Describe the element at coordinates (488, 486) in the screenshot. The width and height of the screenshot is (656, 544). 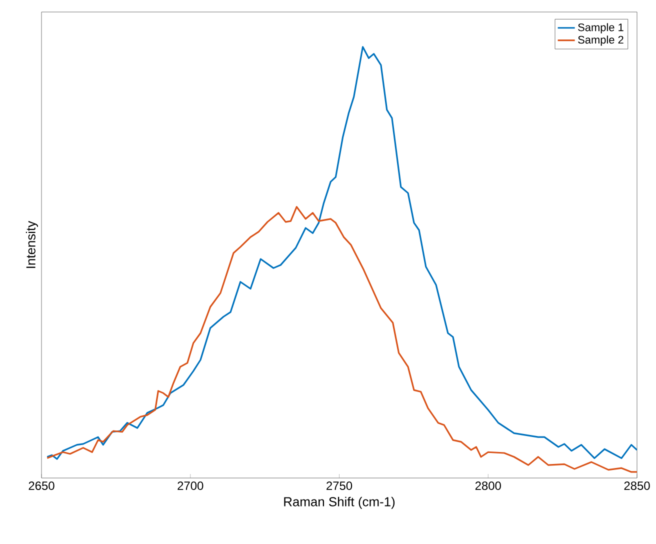
I see `x-tick-label: 2800` at that location.